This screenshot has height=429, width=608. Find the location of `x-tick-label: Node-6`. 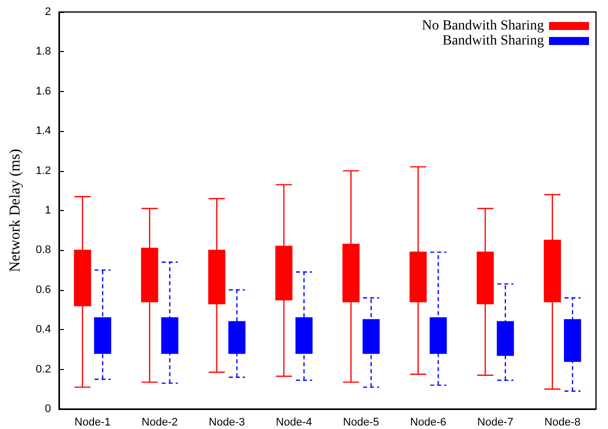

x-tick-label: Node-6 is located at coordinates (428, 422).